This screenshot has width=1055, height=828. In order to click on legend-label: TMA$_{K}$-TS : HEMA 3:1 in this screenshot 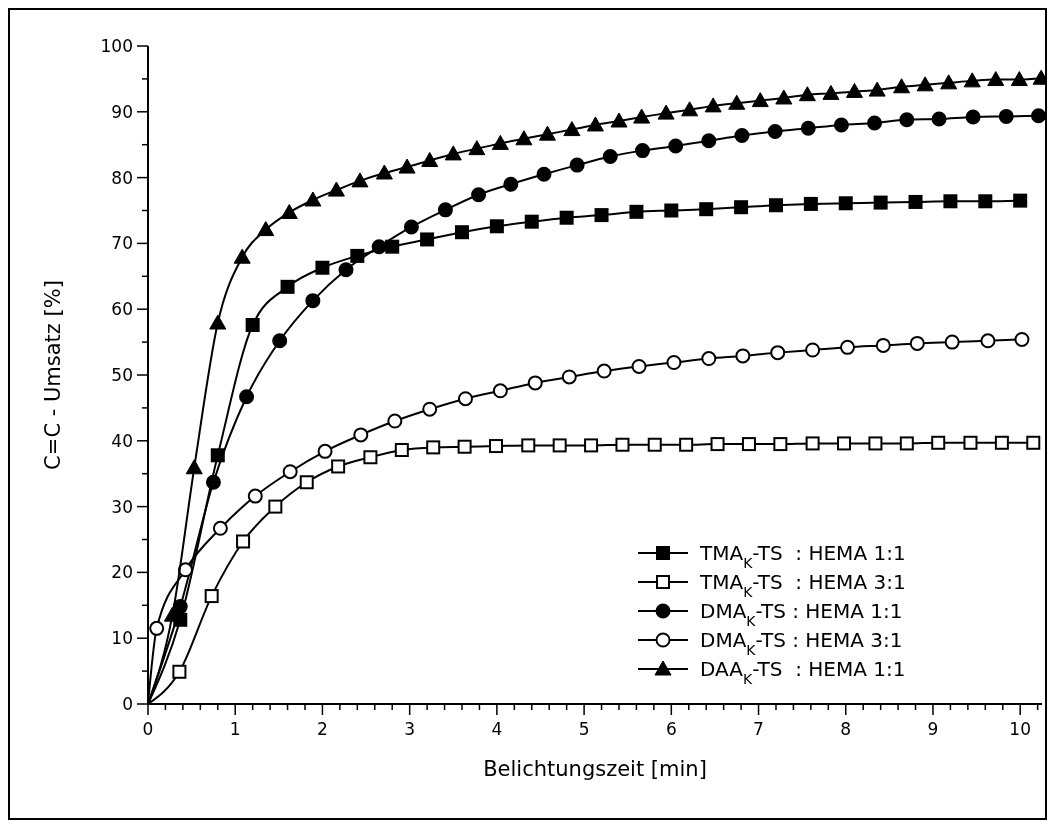, I will do `click(802, 585)`.